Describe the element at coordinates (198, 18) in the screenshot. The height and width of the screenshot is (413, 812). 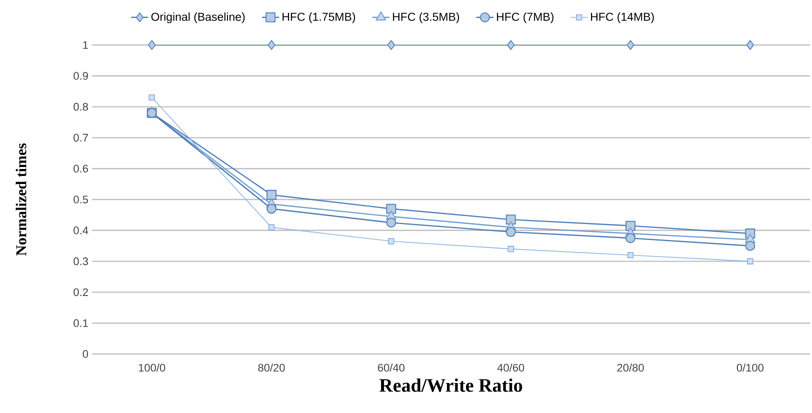
I see `legend-label: Original (Baseline)` at that location.